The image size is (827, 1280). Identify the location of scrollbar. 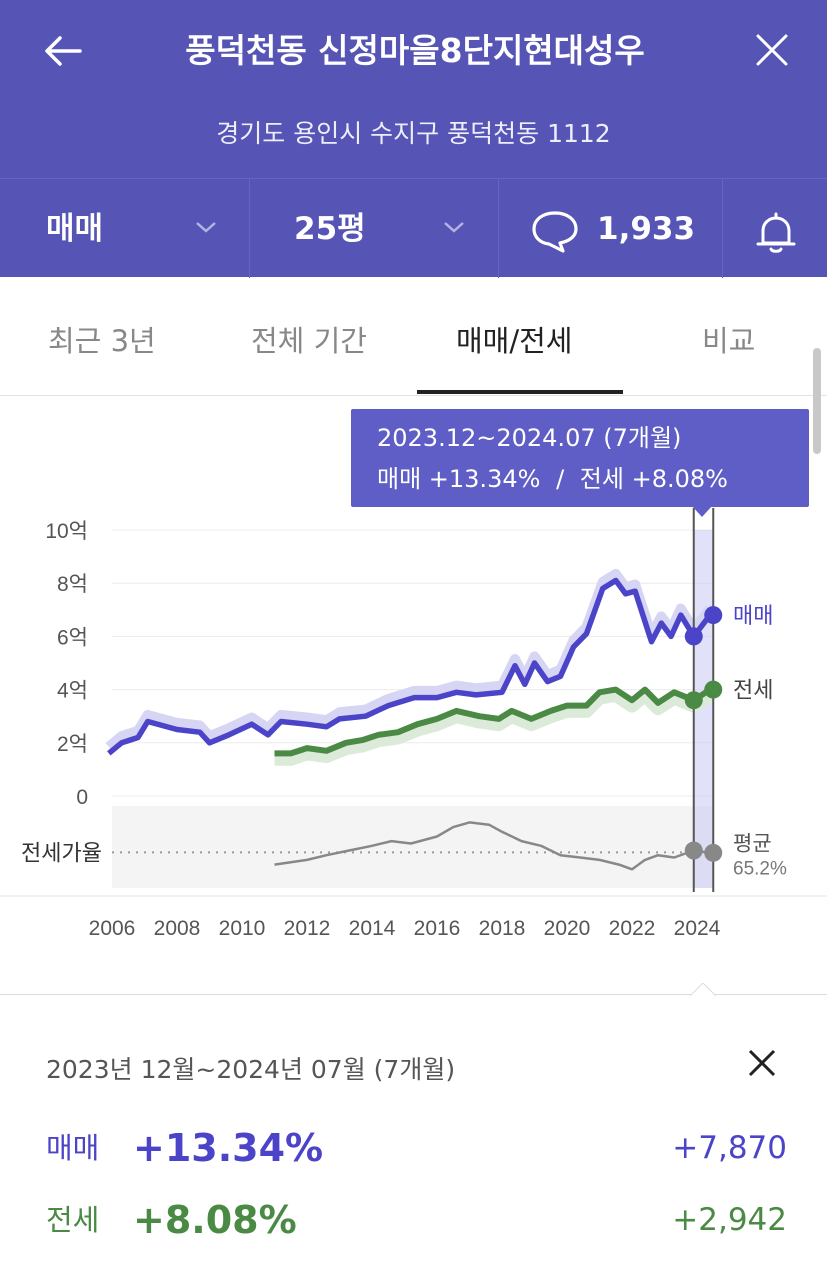
(817, 401).